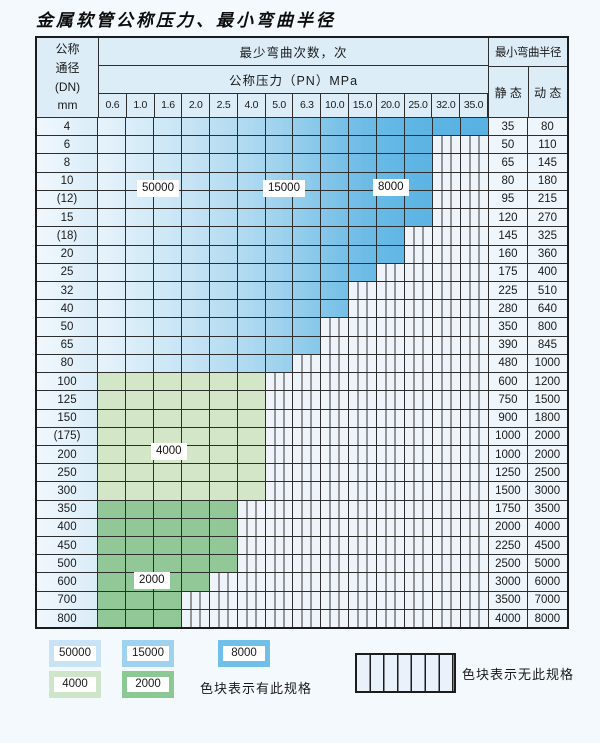  Describe the element at coordinates (148, 684) in the screenshot. I see `legend-swatch-label: 2000` at that location.